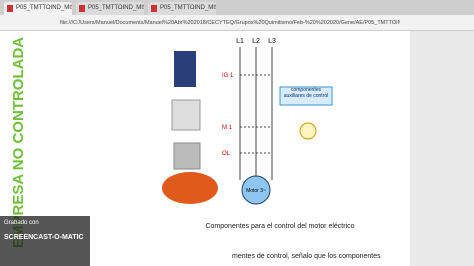 Image resolution: width=474 pixels, height=266 pixels. I want to click on component-label: M 1, so click(227, 128).